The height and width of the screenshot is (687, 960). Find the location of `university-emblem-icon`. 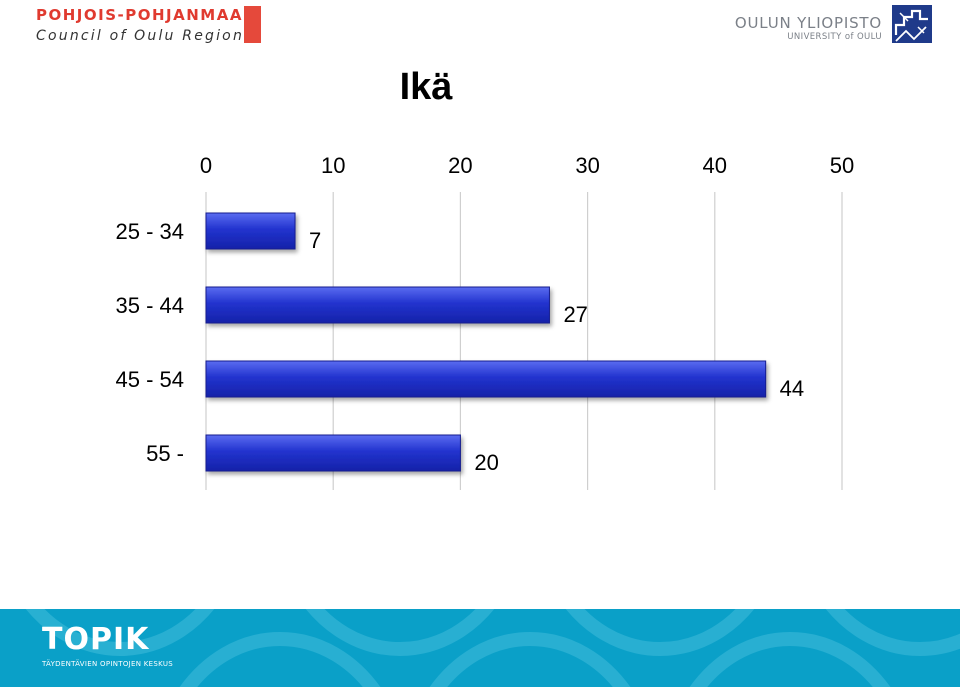

university-emblem-icon is located at coordinates (912, 24).